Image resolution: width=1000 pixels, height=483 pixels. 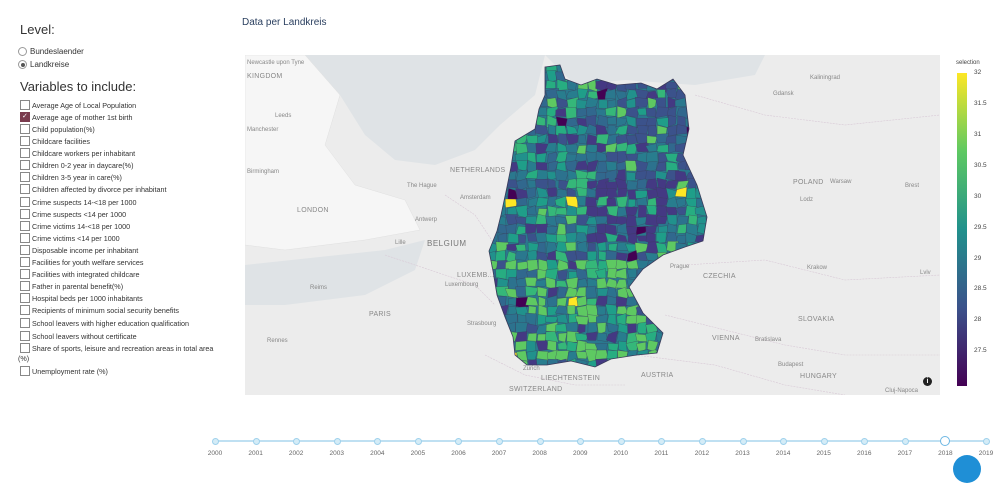 I want to click on variable-option: Disposable income per inhabitant, so click(x=118, y=251).